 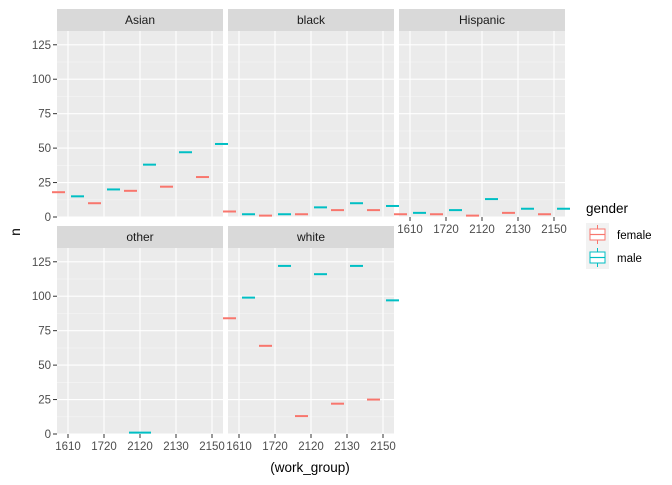 I want to click on facet-label-asian: Asian, so click(x=140, y=20).